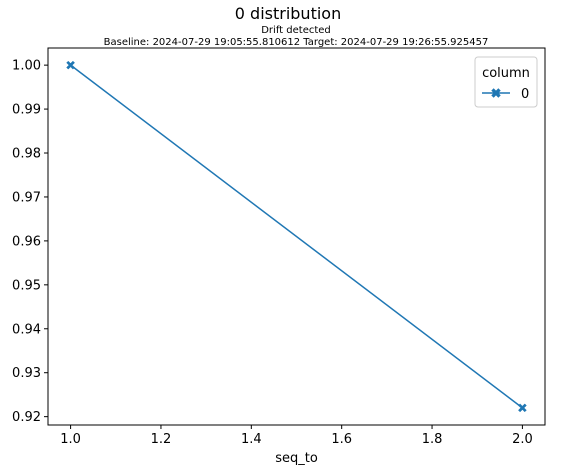 The height and width of the screenshot is (469, 561). I want to click on legend-entry-label: 0, so click(525, 94).